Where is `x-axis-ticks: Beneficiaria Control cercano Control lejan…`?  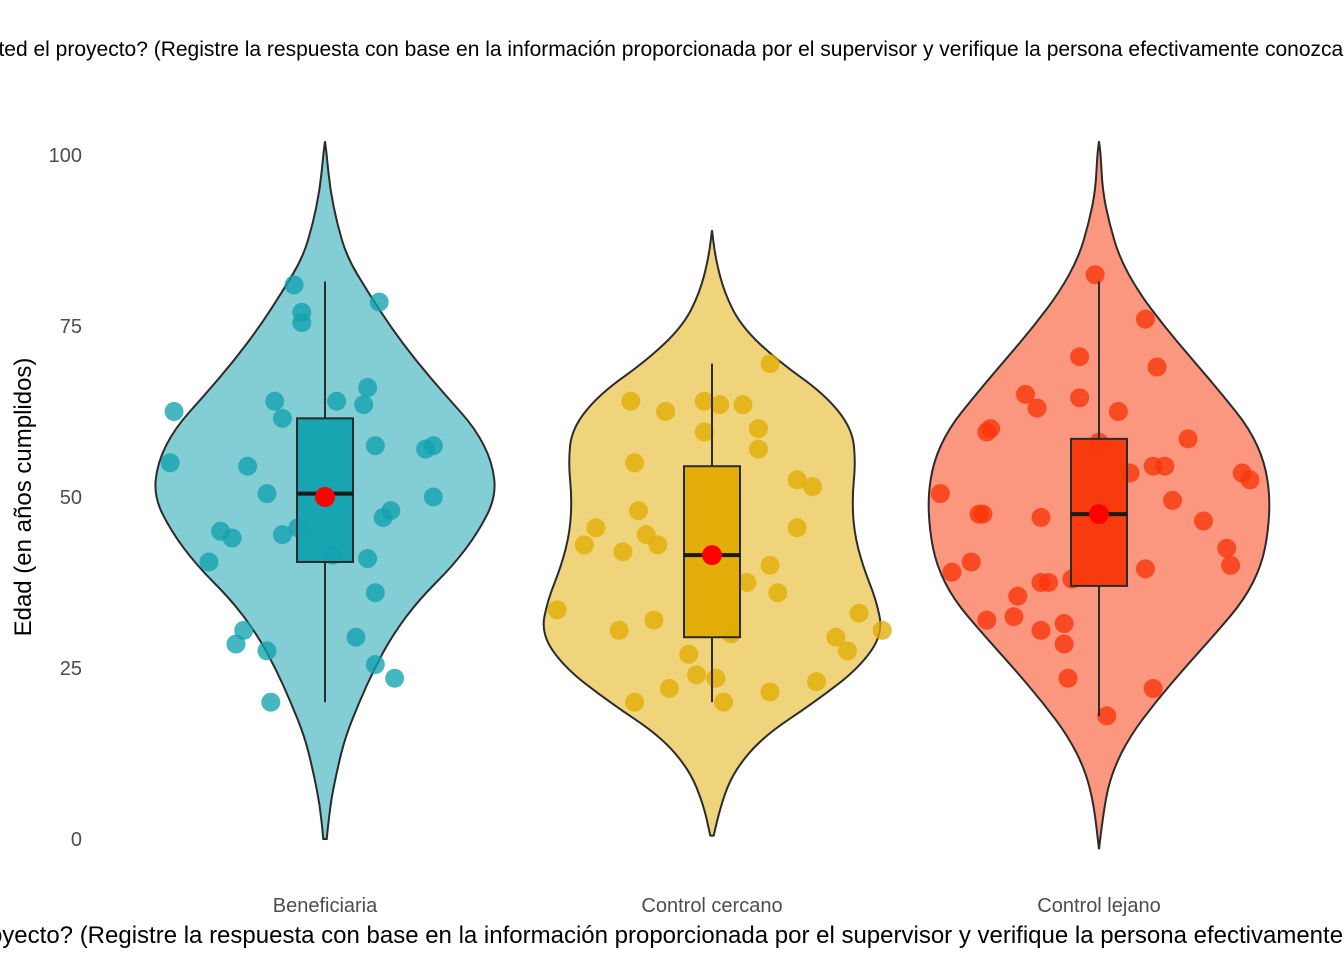
x-axis-ticks: Beneficiaria Control cercano Control lejan… is located at coordinates (717, 906).